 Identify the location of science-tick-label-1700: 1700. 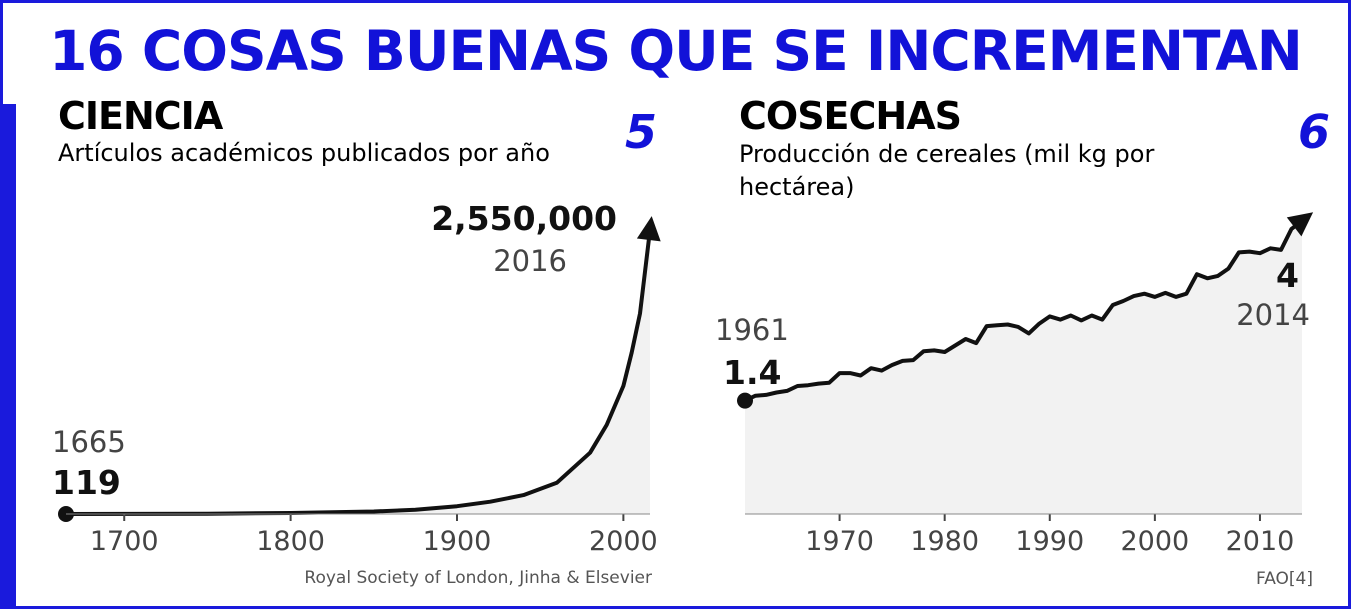
(124, 541).